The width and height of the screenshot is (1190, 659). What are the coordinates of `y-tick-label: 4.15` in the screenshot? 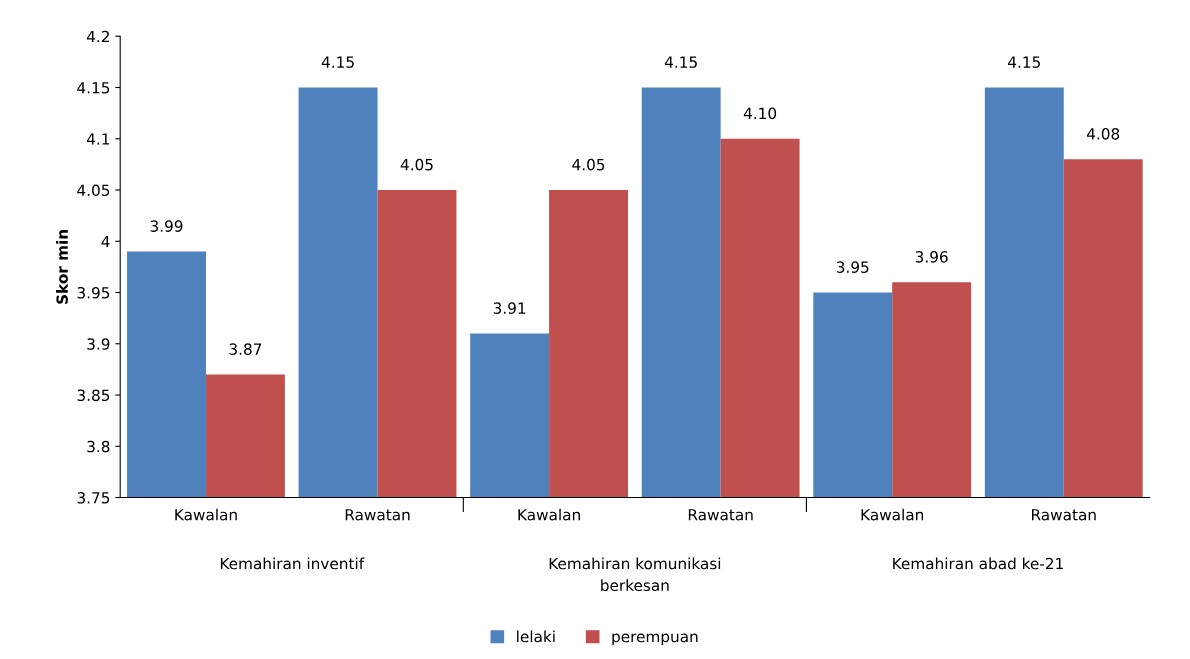 It's located at (93, 88).